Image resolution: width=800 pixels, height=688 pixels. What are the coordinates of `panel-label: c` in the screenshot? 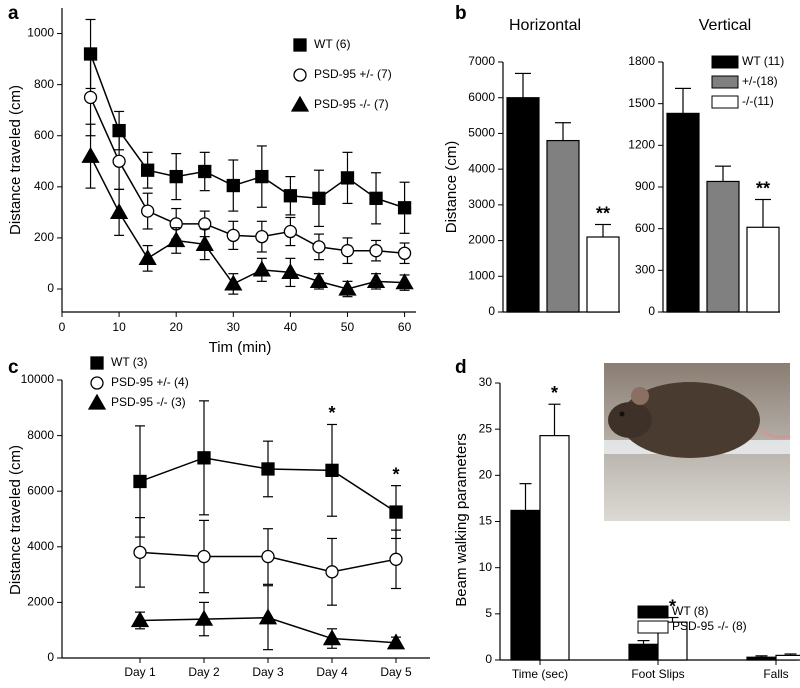 It's located at (13, 367).